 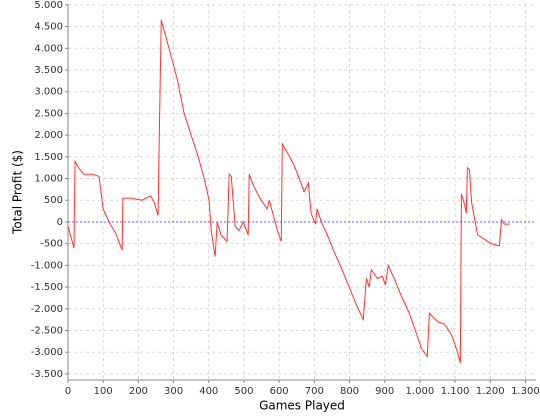 What do you see at coordinates (48, 157) in the screenshot?
I see `y-tick-label: 1.500` at bounding box center [48, 157].